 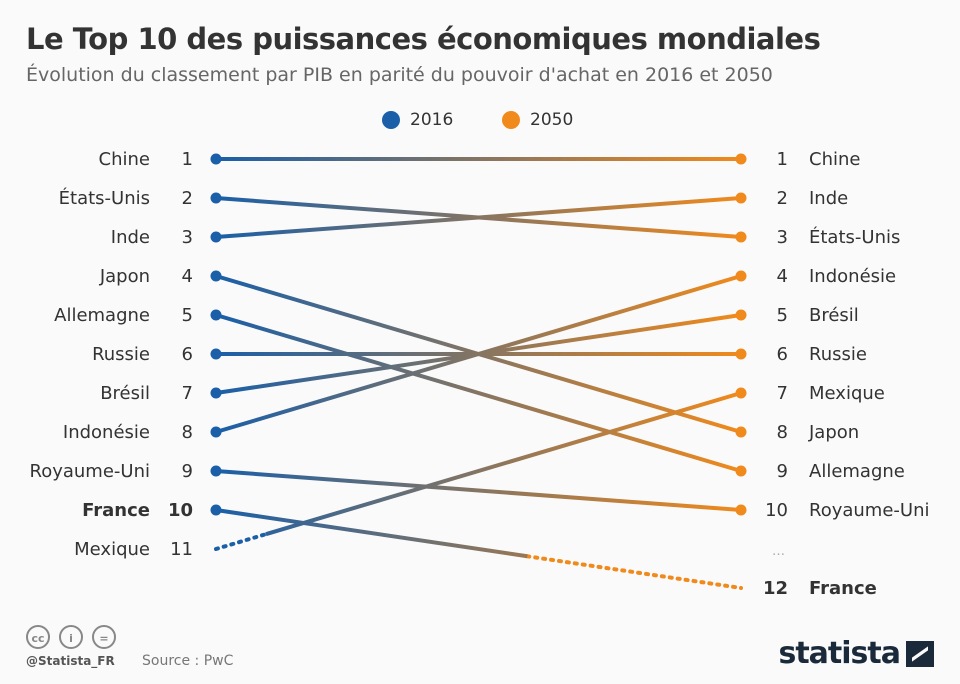 What do you see at coordinates (112, 549) in the screenshot?
I see `left-country-label: Mexique` at bounding box center [112, 549].